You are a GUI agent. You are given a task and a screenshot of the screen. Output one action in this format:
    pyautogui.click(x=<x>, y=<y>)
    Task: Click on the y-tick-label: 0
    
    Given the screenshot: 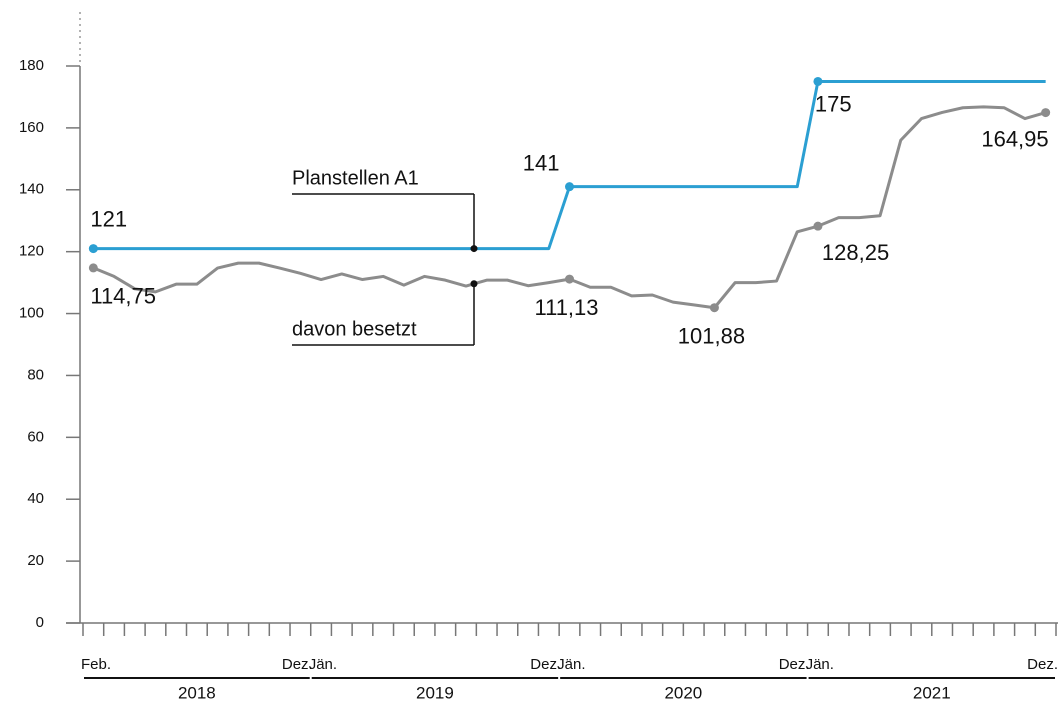 What is the action you would take?
    pyautogui.click(x=40, y=622)
    